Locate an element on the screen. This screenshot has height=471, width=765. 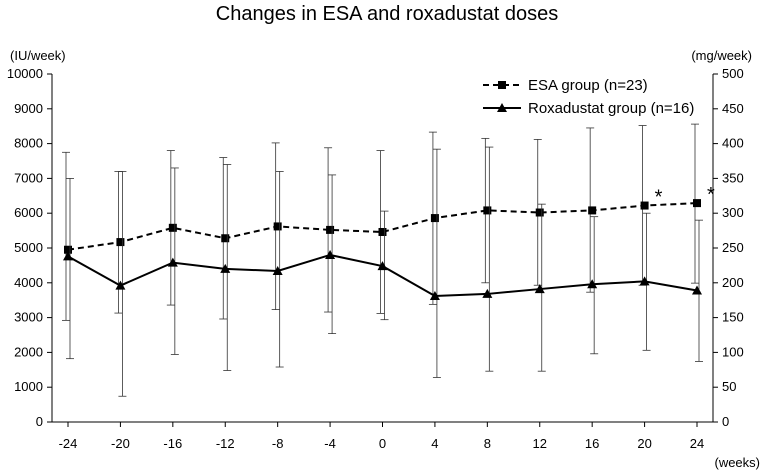
x-tick-label: 24 is located at coordinates (697, 443).